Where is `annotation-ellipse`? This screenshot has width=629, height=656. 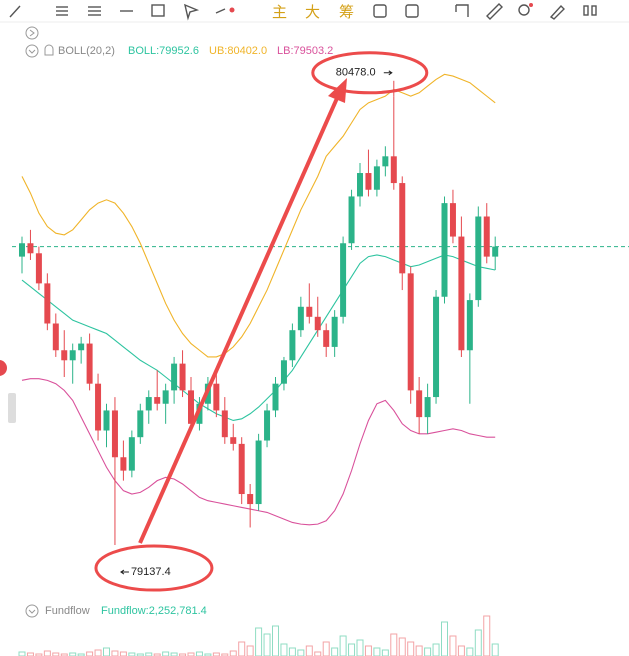
annotation-ellipse is located at coordinates (154, 568).